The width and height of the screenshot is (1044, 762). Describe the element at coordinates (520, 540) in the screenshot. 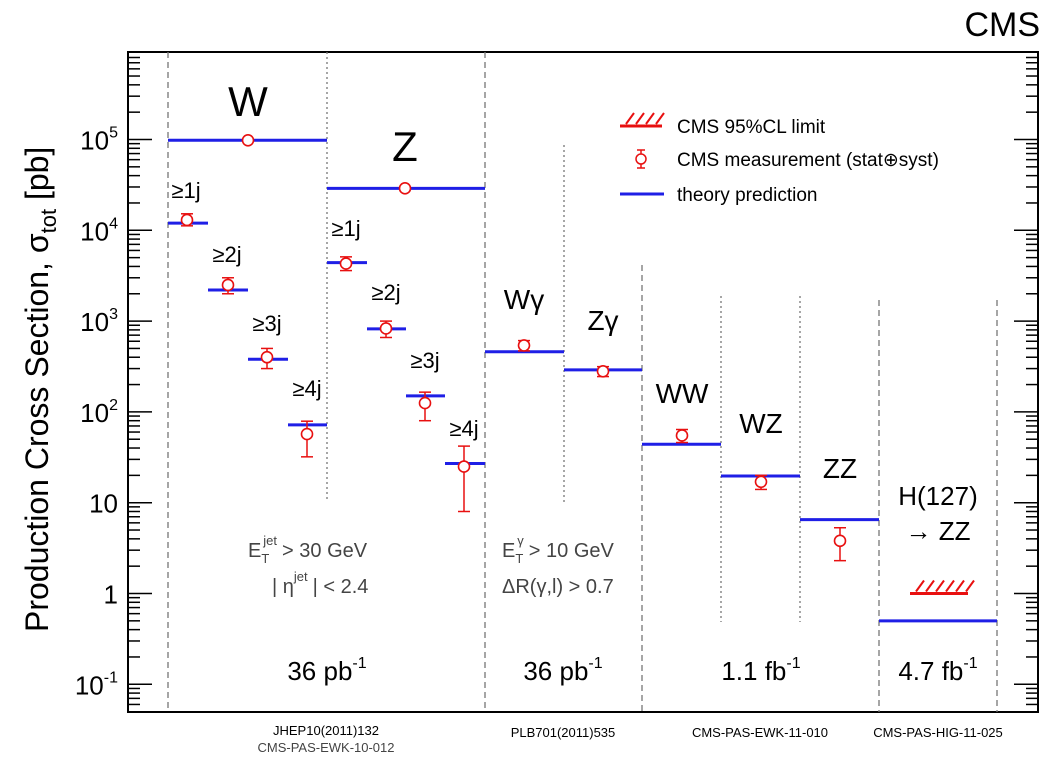

I see `cut-gamma-et-sup: γ` at that location.